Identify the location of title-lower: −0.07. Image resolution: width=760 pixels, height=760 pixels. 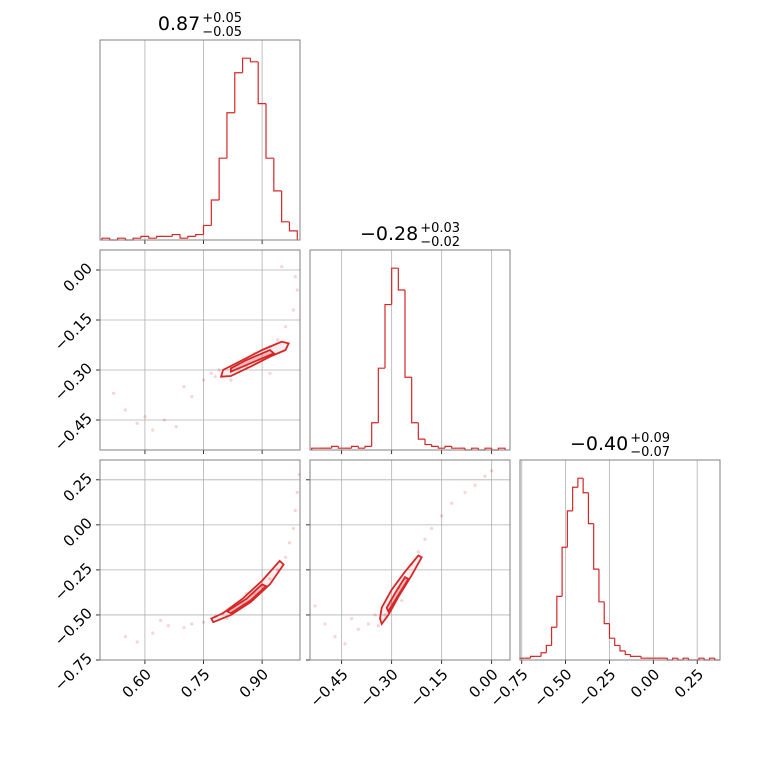
(650, 452).